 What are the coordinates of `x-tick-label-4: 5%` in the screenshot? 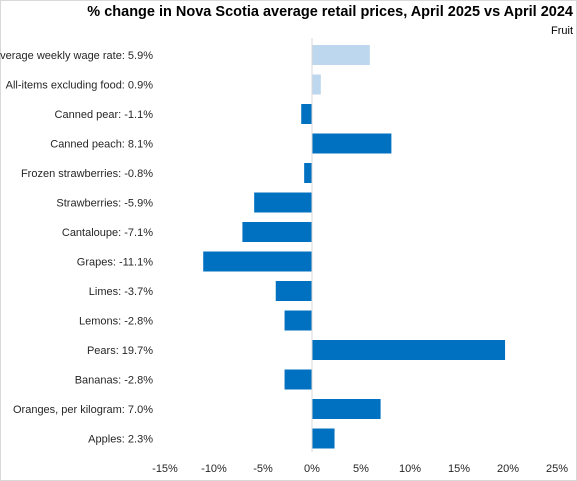 It's located at (361, 469).